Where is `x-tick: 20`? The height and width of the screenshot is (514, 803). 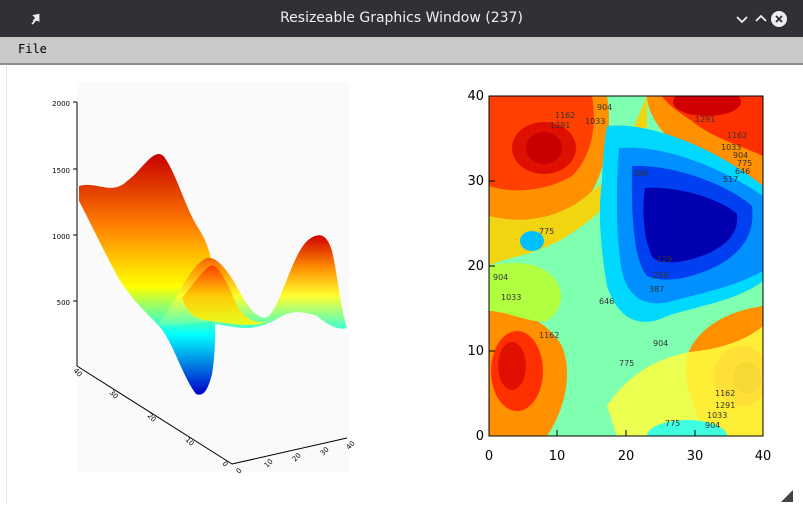
x-tick: 20 is located at coordinates (297, 457).